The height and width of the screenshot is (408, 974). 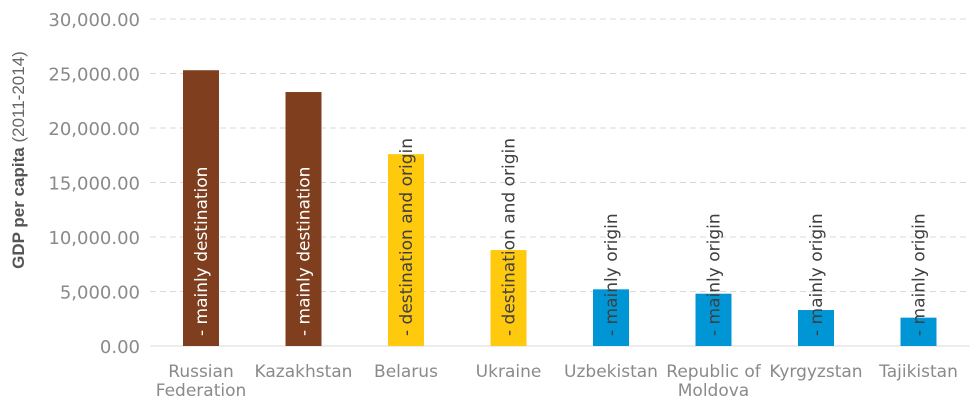 What do you see at coordinates (100, 293) in the screenshot?
I see `y-tick-label: 5,000.00` at bounding box center [100, 293].